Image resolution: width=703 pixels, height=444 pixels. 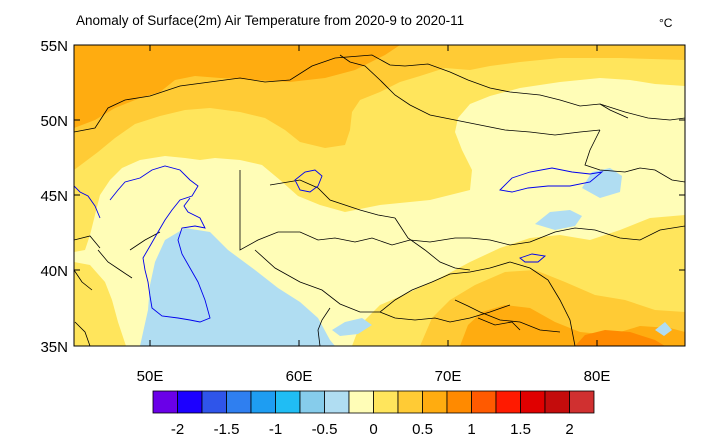 I want to click on lat-label: 55N, so click(x=54, y=46).